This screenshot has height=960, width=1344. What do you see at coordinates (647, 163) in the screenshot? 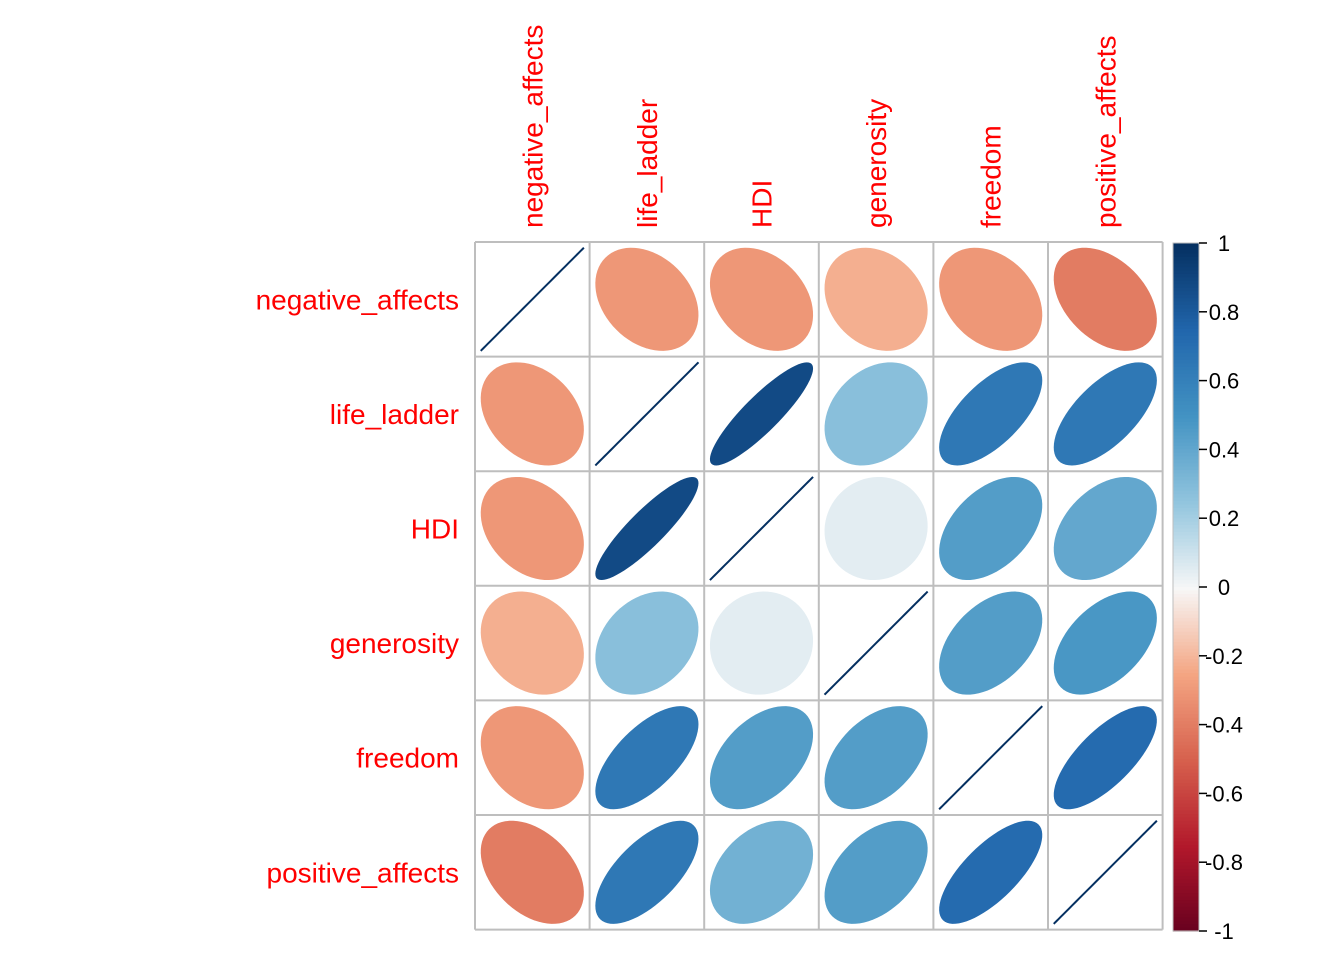
I see `col-label-life_ladder: life_ladder` at bounding box center [647, 163].